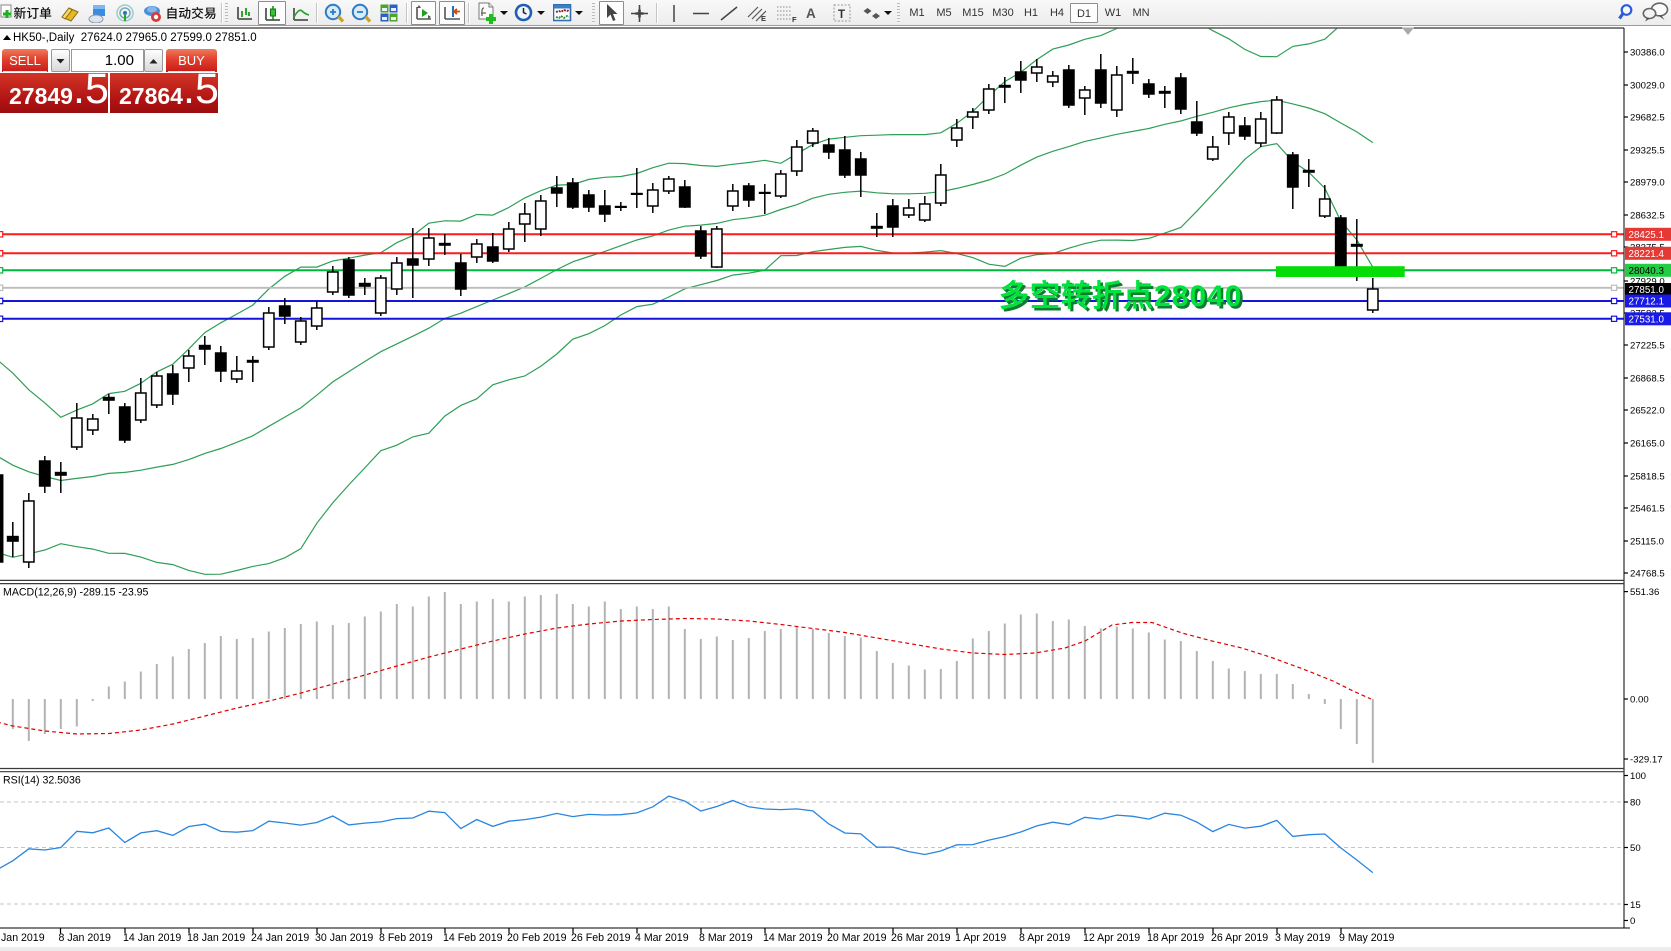 This screenshot has width=1671, height=951. I want to click on svg-text: 9 May 2019, so click(1366, 938).